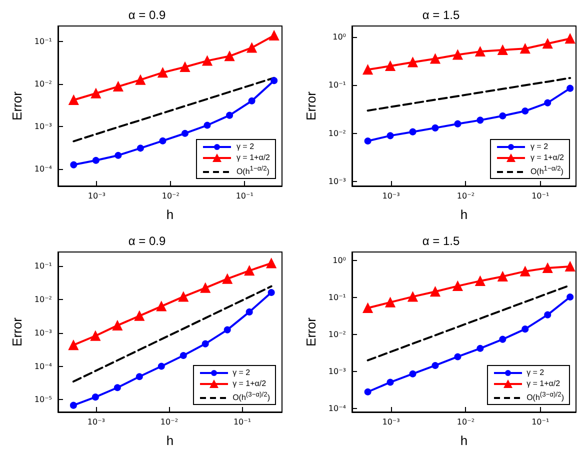  Describe the element at coordinates (43, 399) in the screenshot. I see `y-tick-label: 10⁻⁵` at that location.